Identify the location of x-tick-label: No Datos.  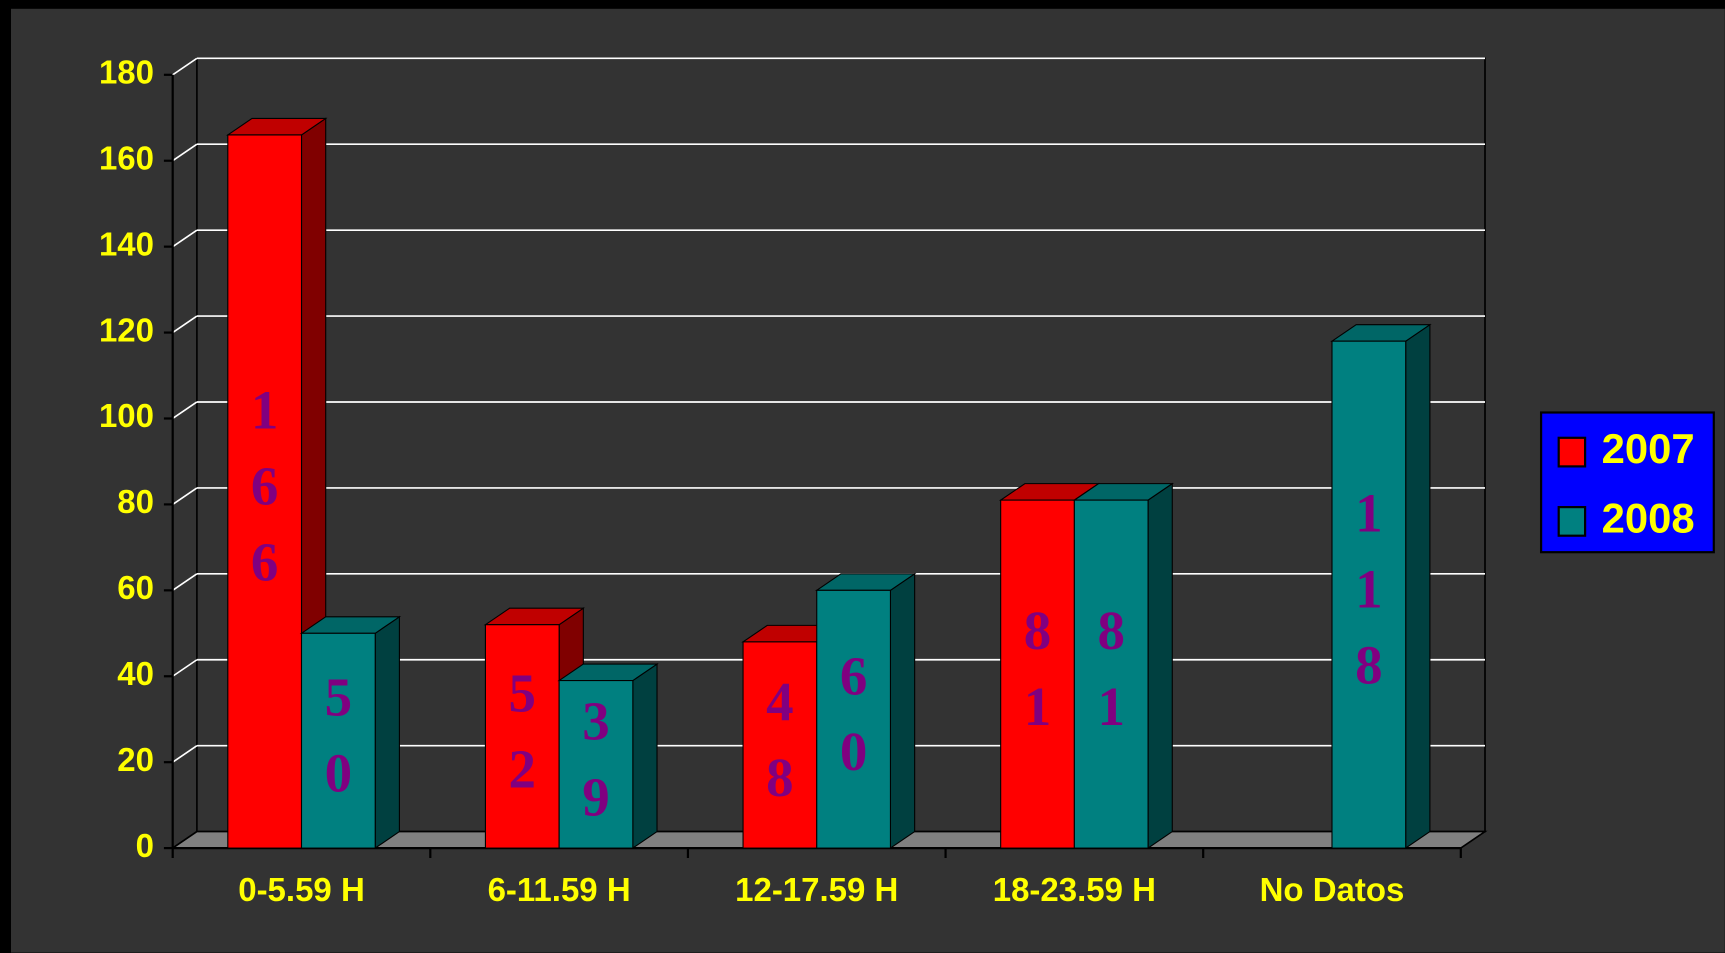
(1332, 889).